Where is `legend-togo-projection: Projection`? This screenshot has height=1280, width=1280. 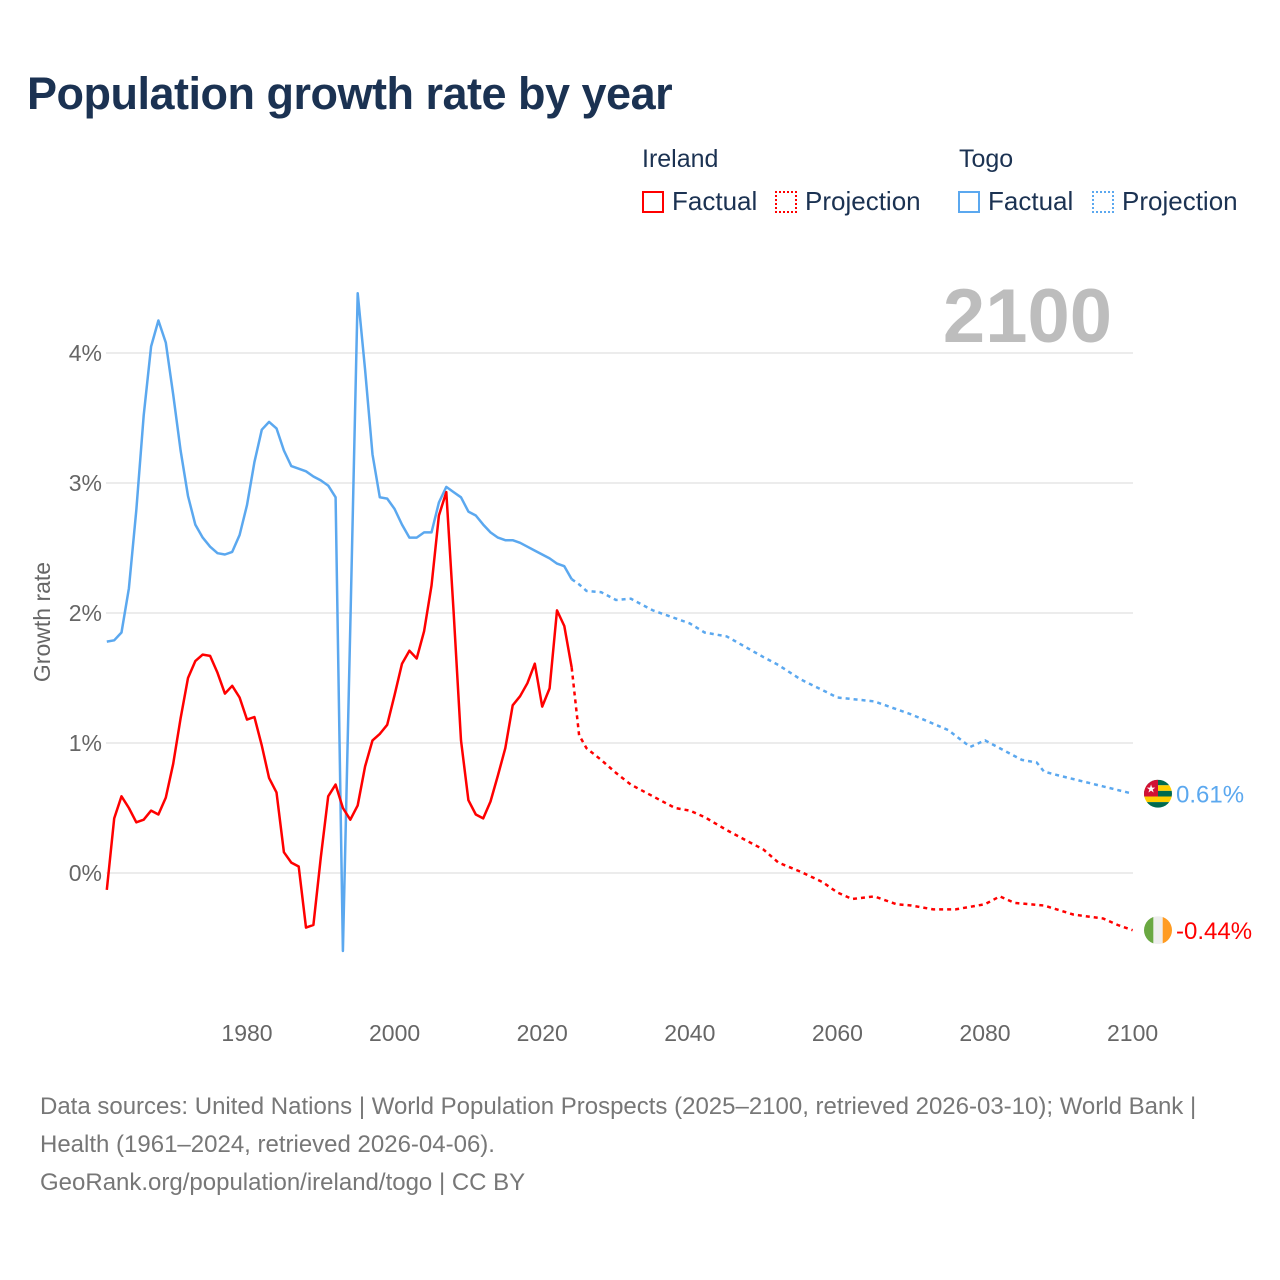 legend-togo-projection: Projection is located at coordinates (1165, 201).